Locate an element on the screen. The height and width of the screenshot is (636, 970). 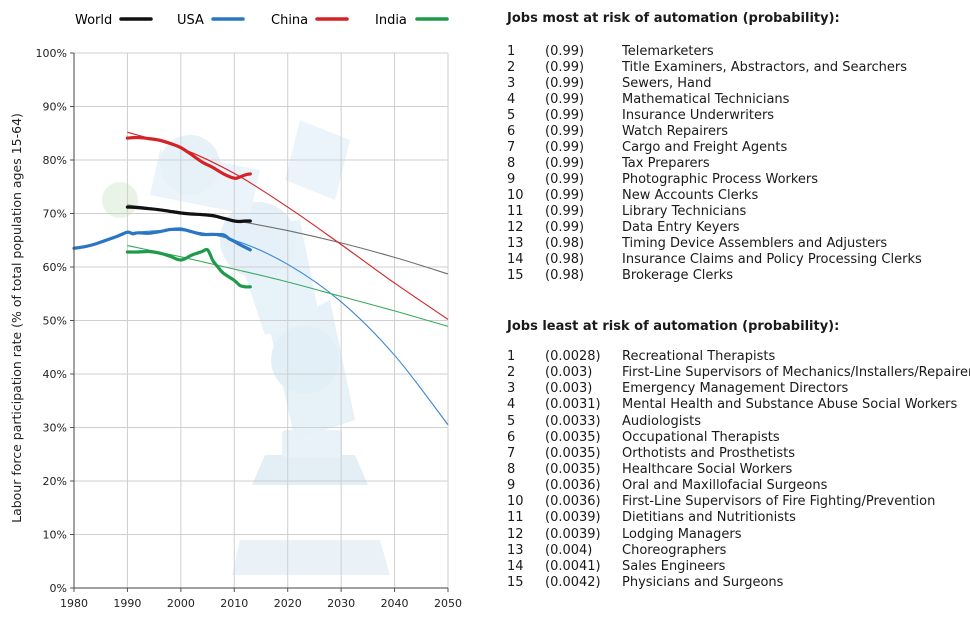
least-at-risk-rank: 13 is located at coordinates (515, 550).